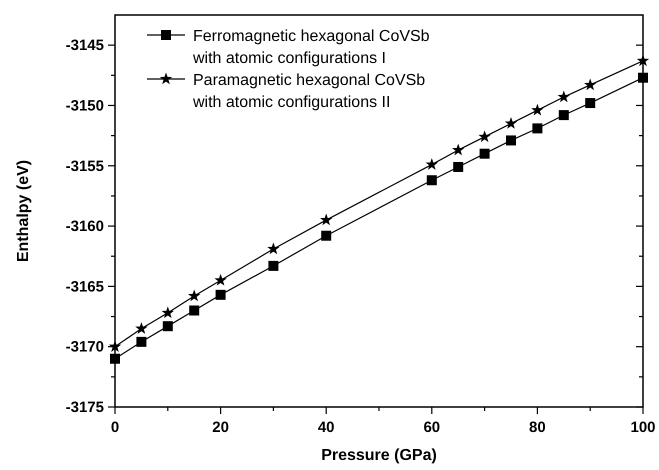  Describe the element at coordinates (85, 166) in the screenshot. I see `y-tick-label: -3155` at that location.